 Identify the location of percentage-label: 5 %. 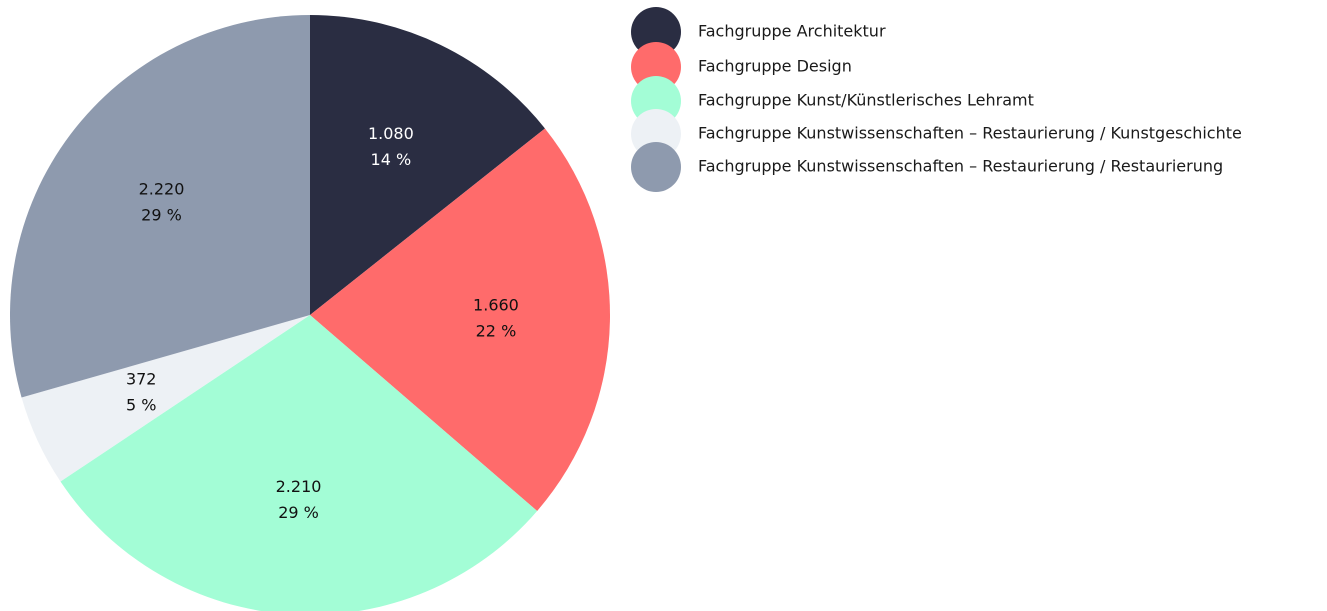
(141, 405).